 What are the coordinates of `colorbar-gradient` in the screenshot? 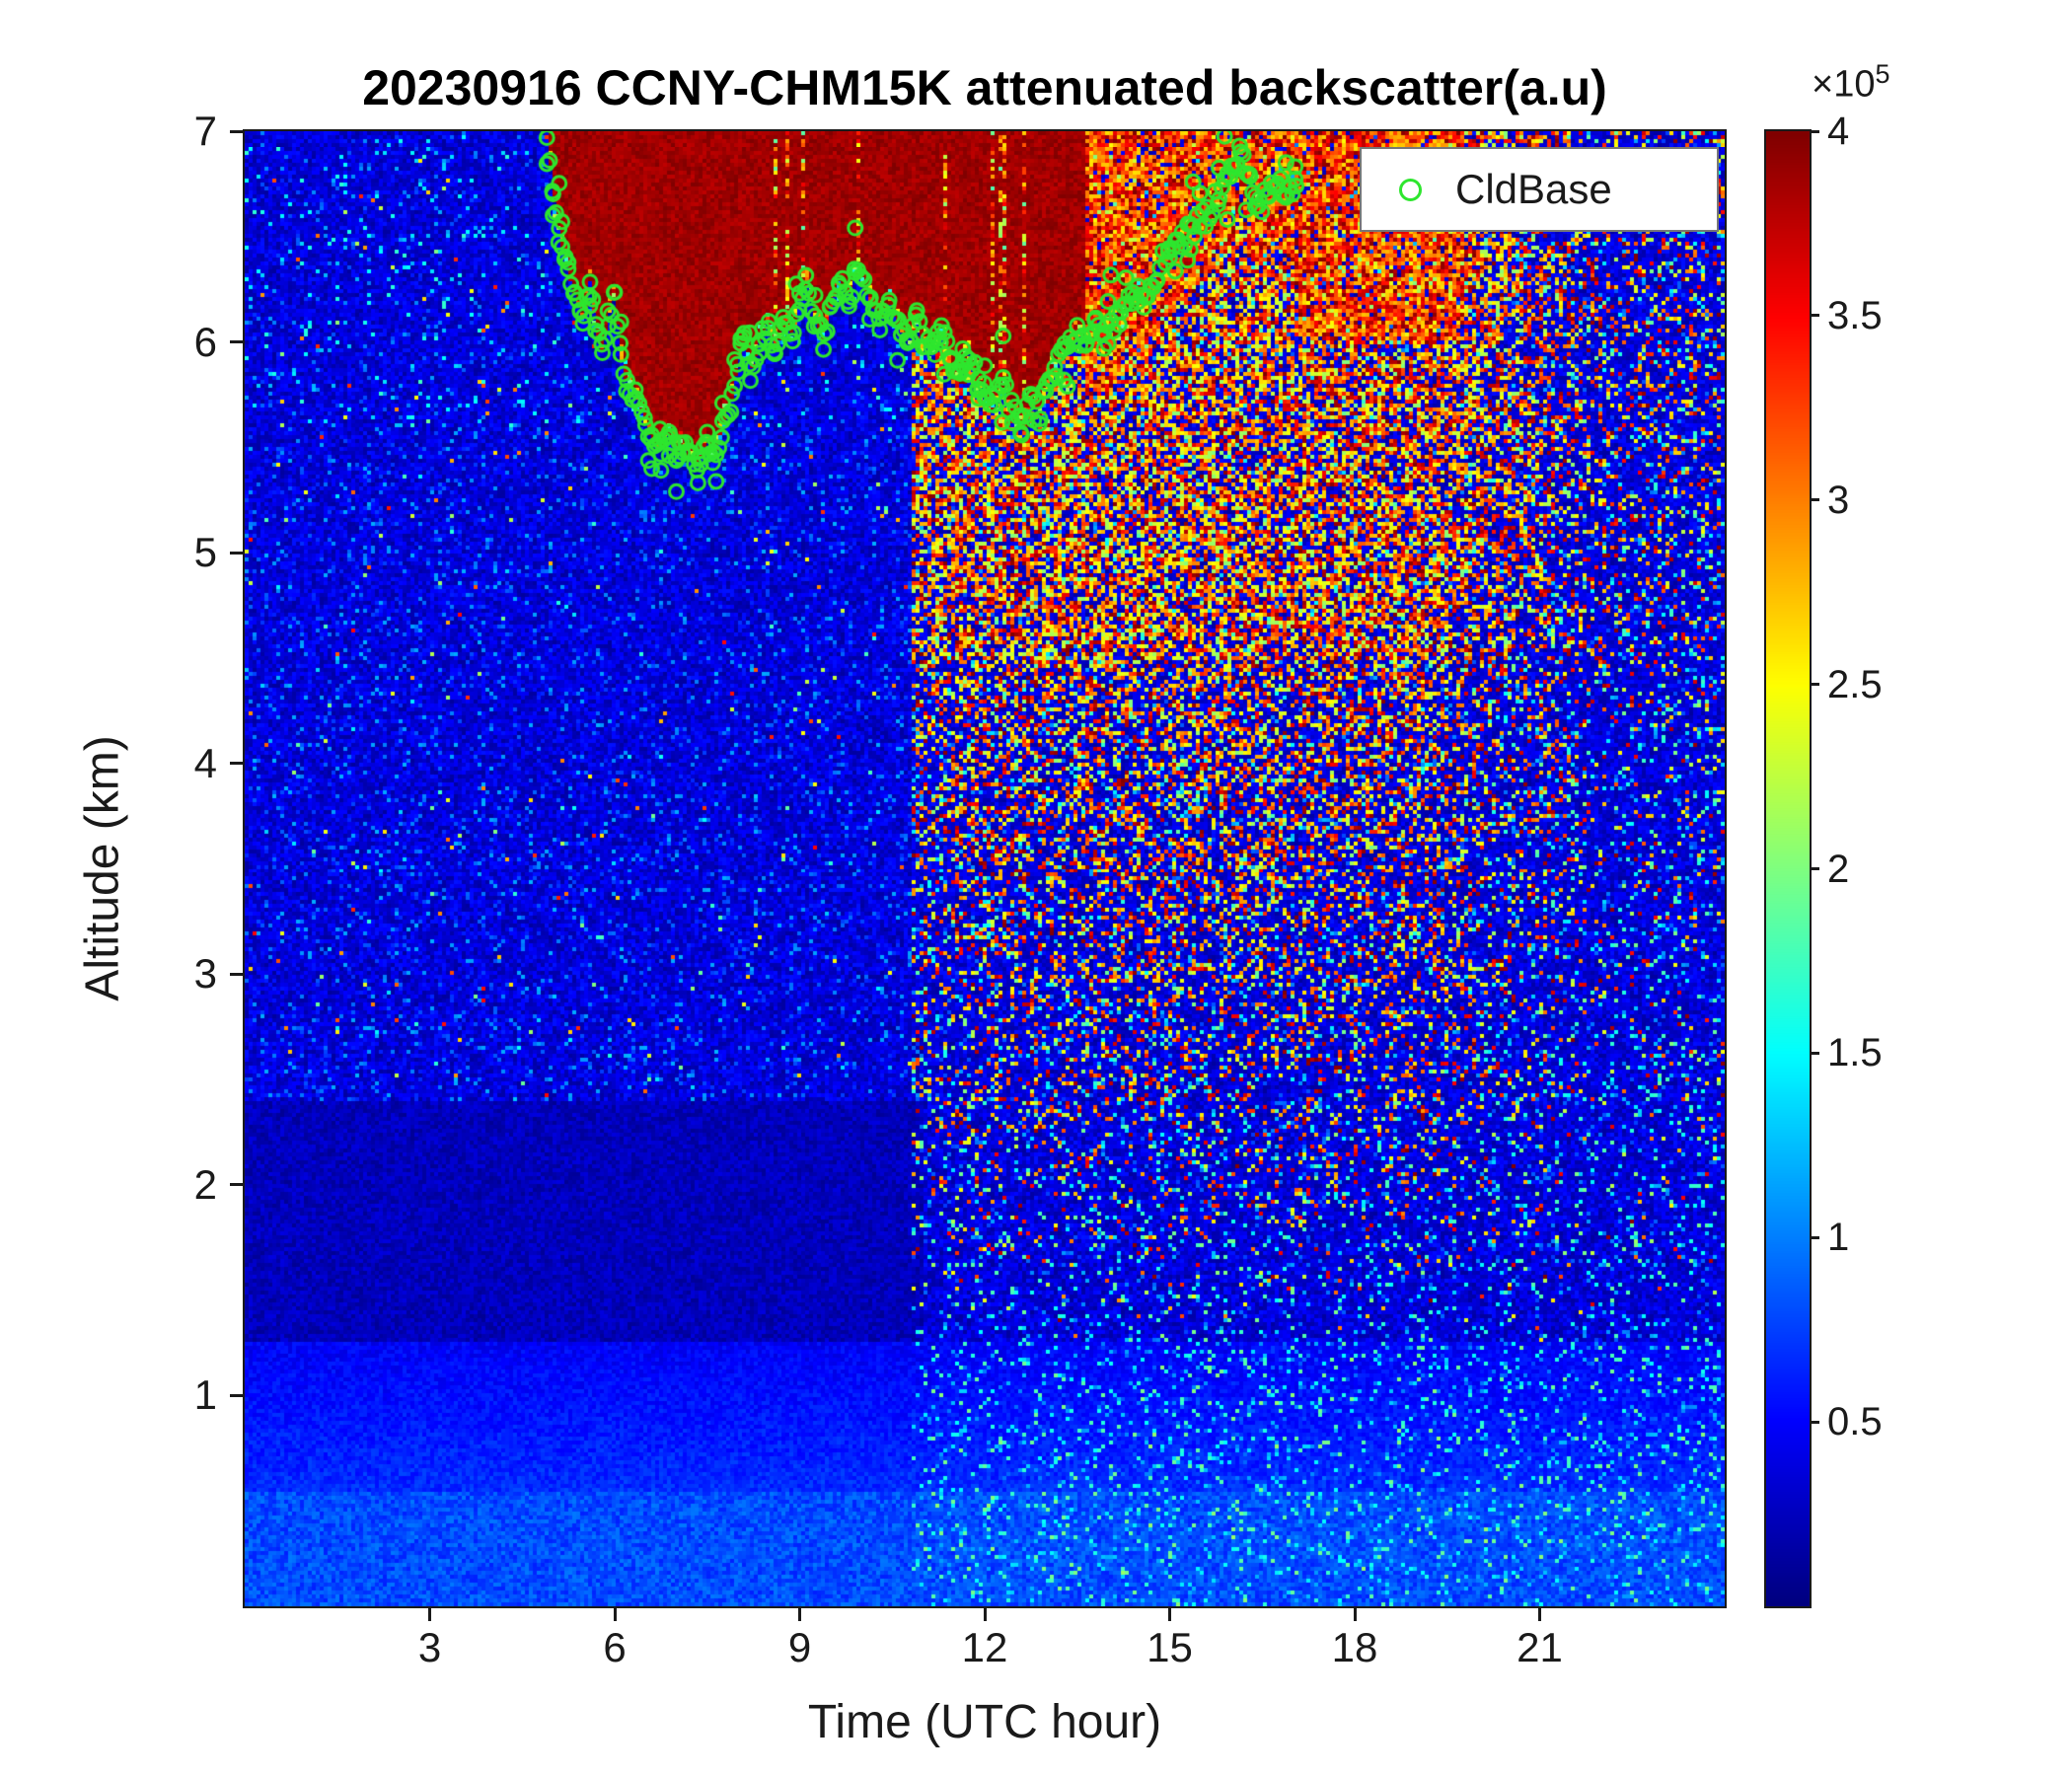 It's located at (1788, 869).